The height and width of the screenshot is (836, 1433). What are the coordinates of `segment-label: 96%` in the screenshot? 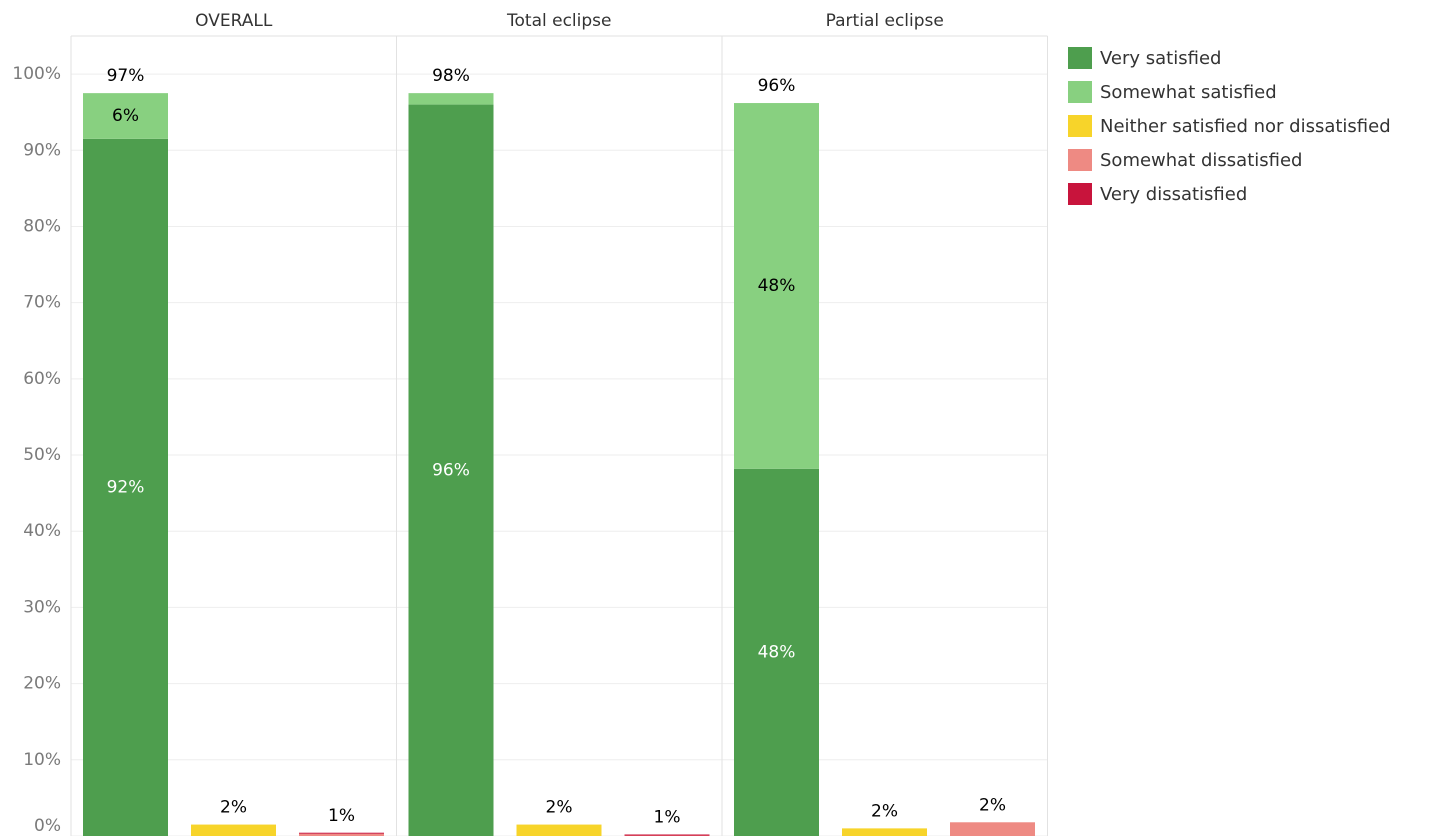 It's located at (451, 470).